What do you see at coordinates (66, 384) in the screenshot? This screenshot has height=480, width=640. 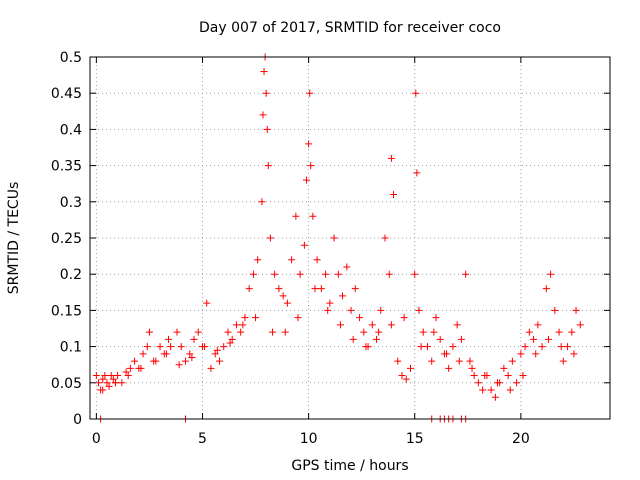 I see `y-tick-label: 0.05` at bounding box center [66, 384].